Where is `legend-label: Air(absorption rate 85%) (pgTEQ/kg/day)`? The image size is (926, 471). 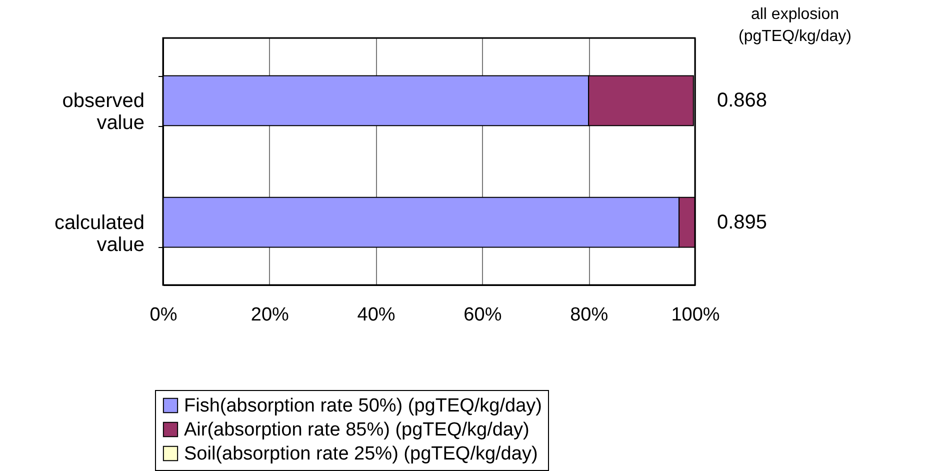
legend-label: Air(absorption rate 85%) (pgTEQ/kg/day) is located at coordinates (357, 430).